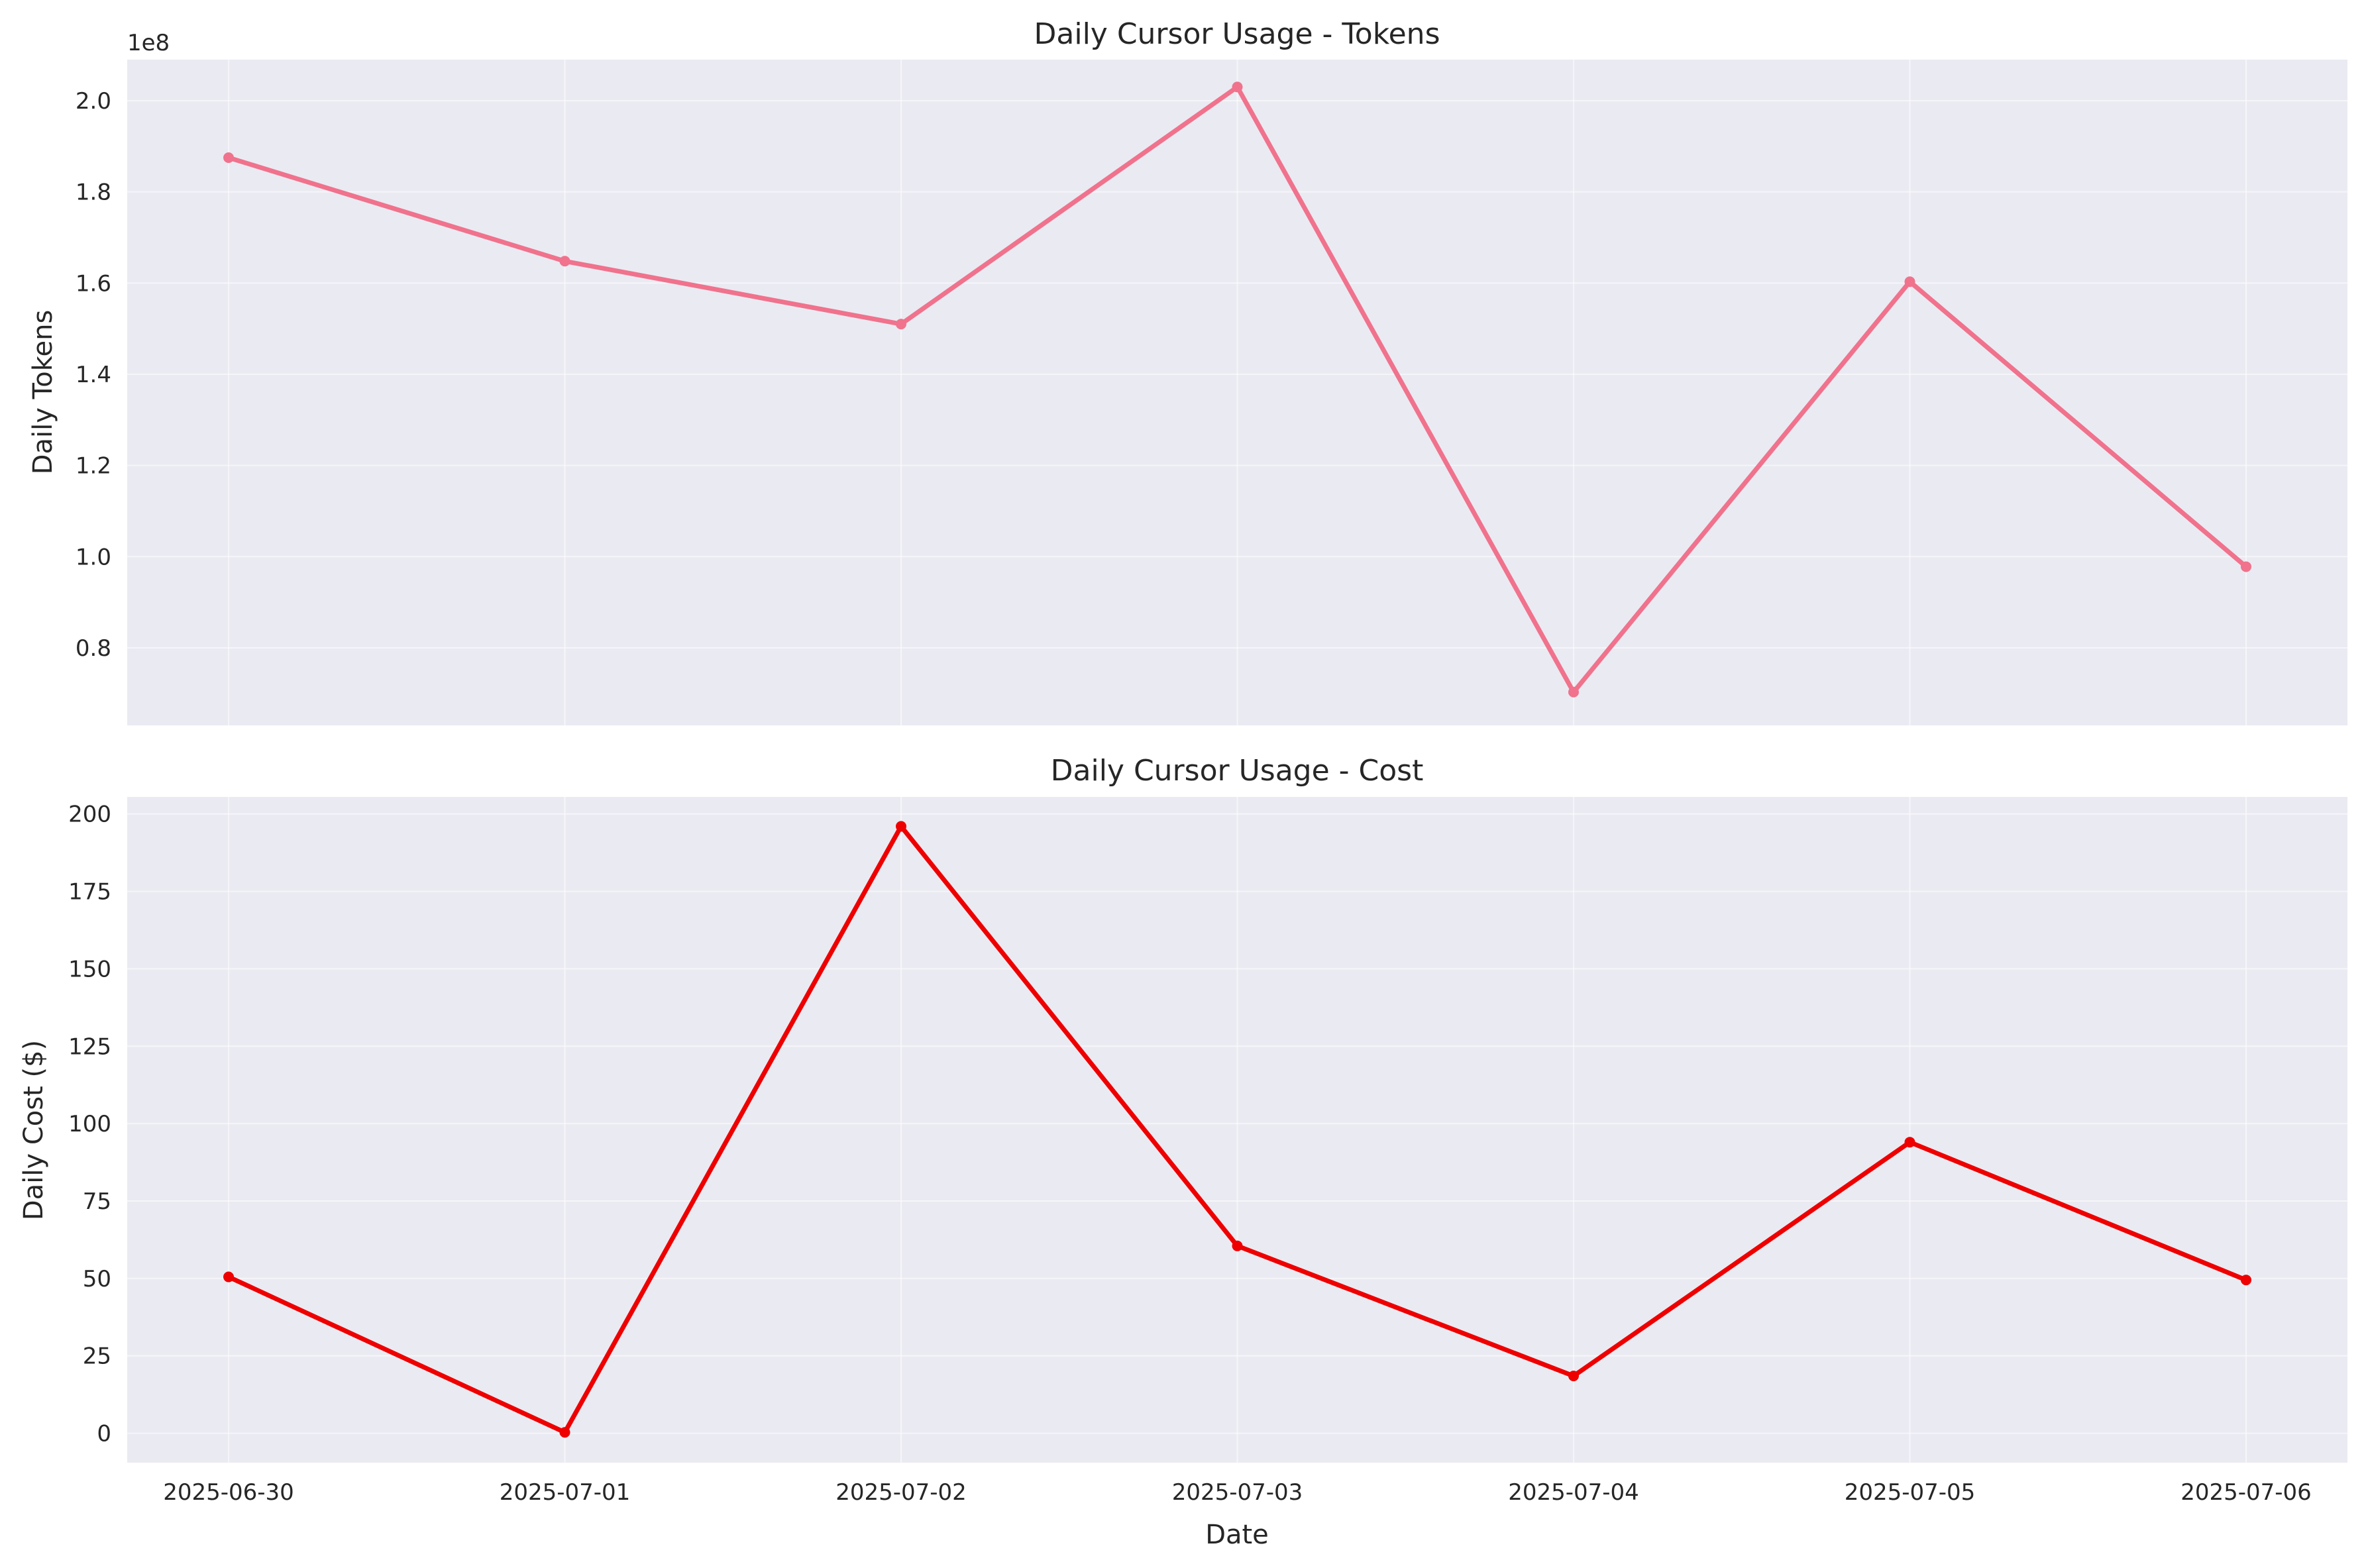 Image resolution: width=2366 pixels, height=1568 pixels. Describe the element at coordinates (1910, 1492) in the screenshot. I see `cost-x-tick-label: 2025-07-05` at that location.